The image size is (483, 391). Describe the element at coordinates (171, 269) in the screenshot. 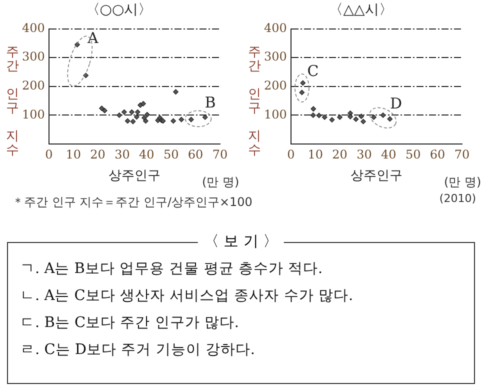

I see `text: ㄱ. A는 B보다 업무용 건물 평균 층수가 적다.` at that location.